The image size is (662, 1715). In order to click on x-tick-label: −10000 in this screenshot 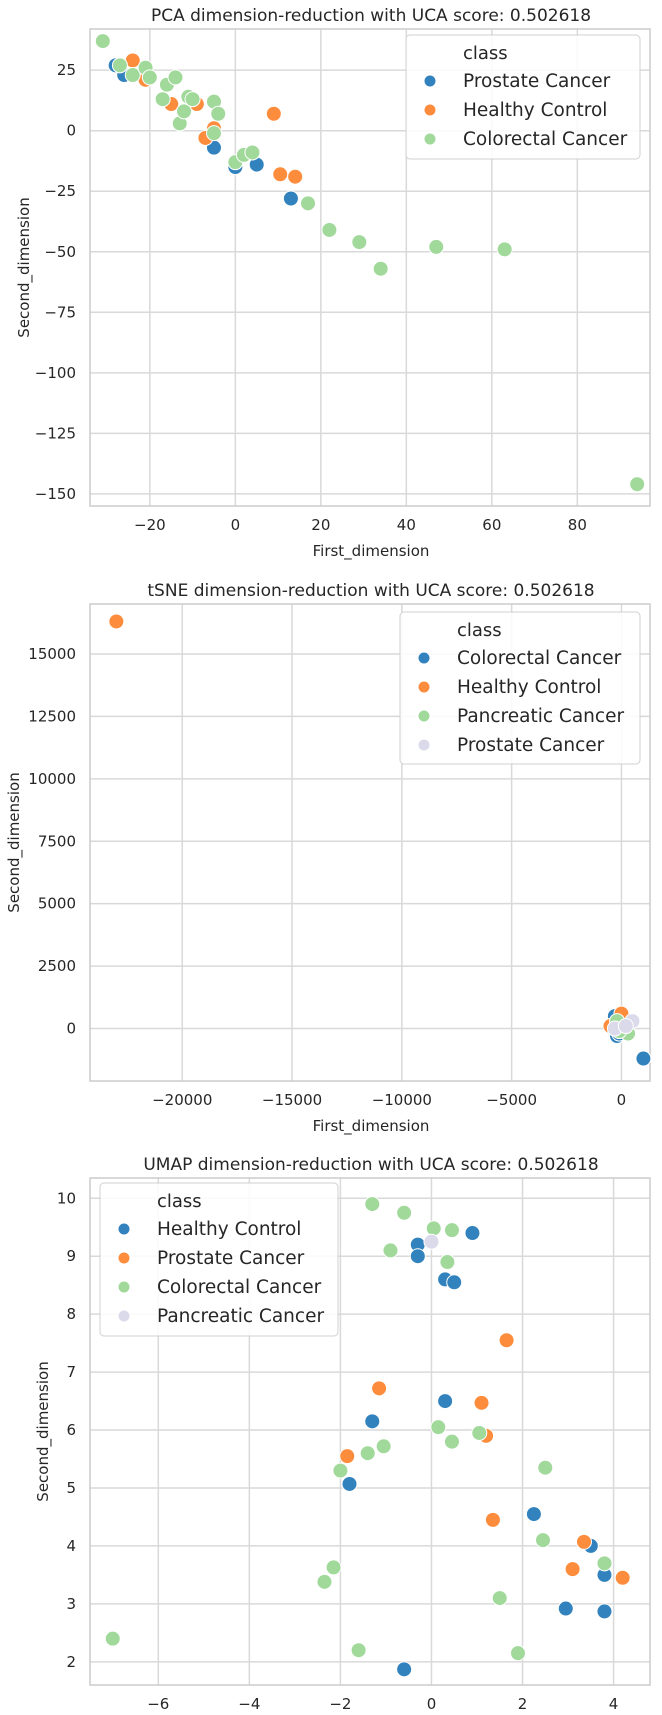, I will do `click(402, 1100)`.